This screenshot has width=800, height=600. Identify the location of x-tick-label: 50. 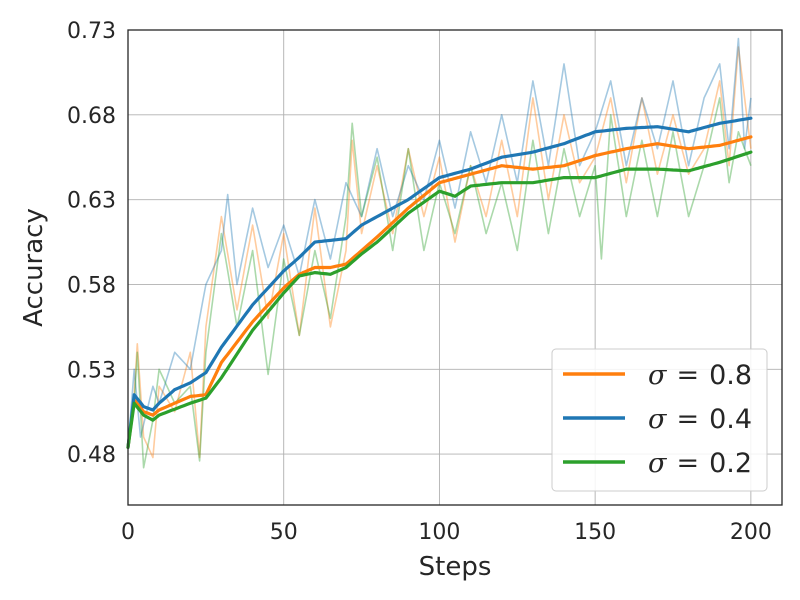
(284, 532).